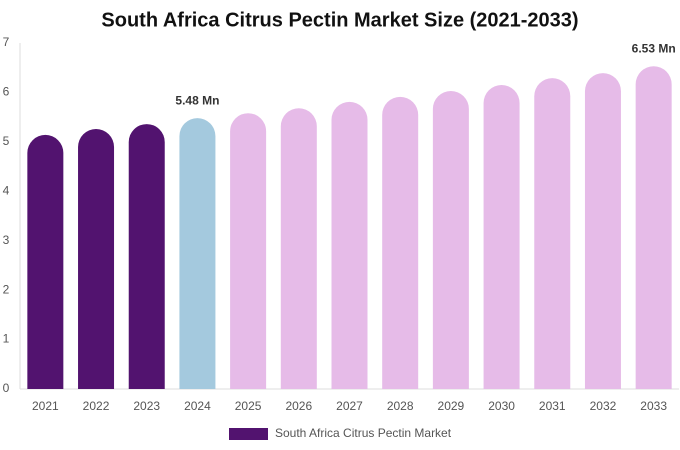 The width and height of the screenshot is (680, 450). I want to click on x-tick-label: 2028, so click(400, 406).